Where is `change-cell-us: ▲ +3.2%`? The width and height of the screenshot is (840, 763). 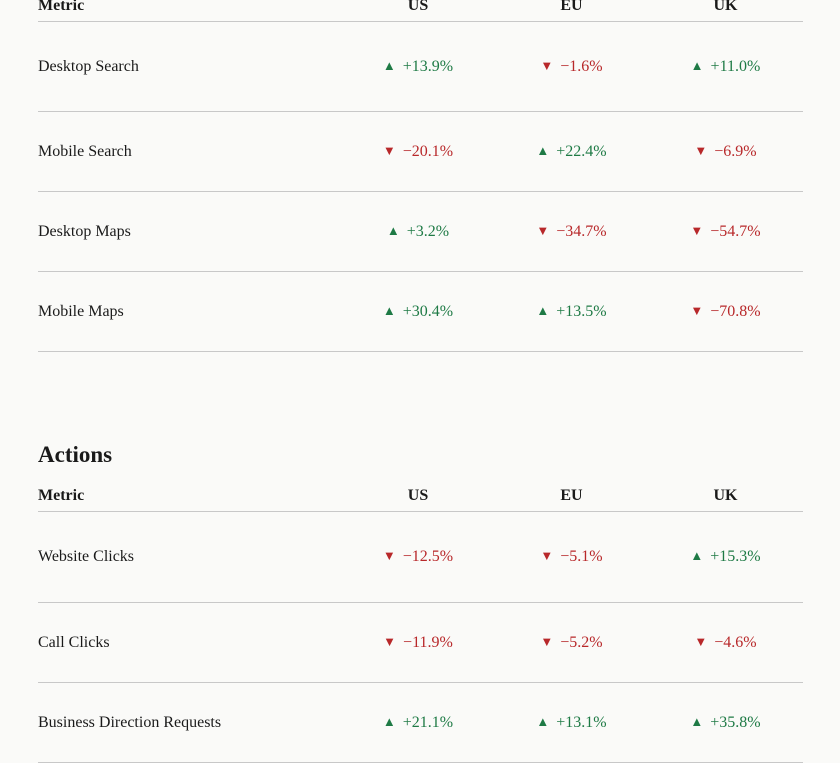
change-cell-us: ▲ +3.2% is located at coordinates (418, 231).